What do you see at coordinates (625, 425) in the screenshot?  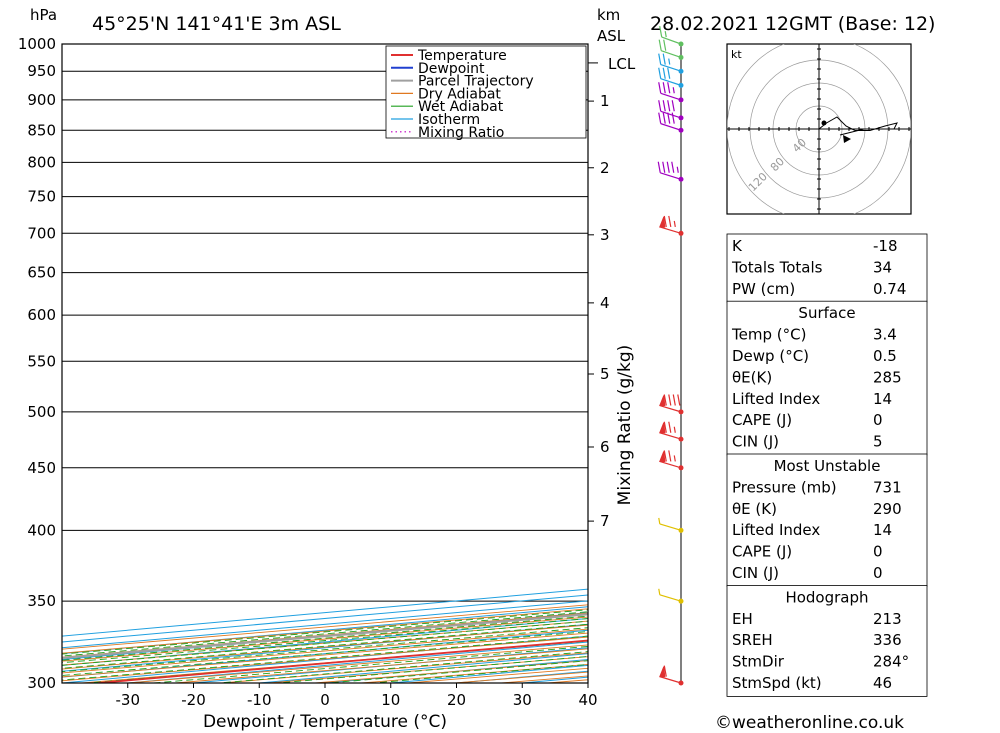 I see `mixing-ratio-axis-title: Mixing Ratio (g/kg)` at bounding box center [625, 425].